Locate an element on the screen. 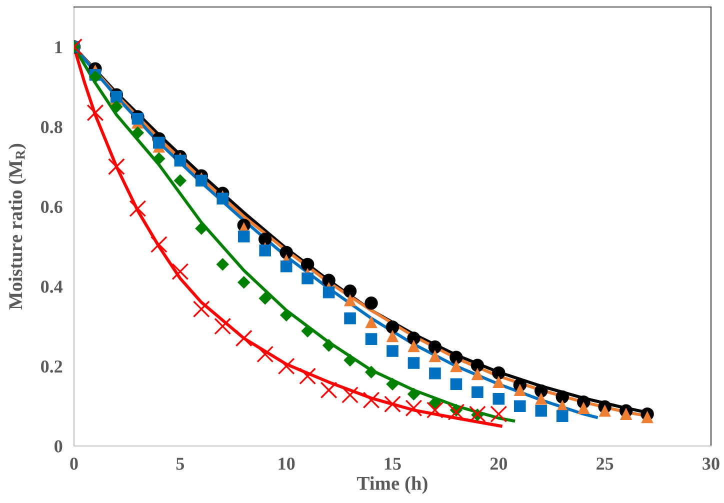  x-tick-label: 5 is located at coordinates (180, 464).